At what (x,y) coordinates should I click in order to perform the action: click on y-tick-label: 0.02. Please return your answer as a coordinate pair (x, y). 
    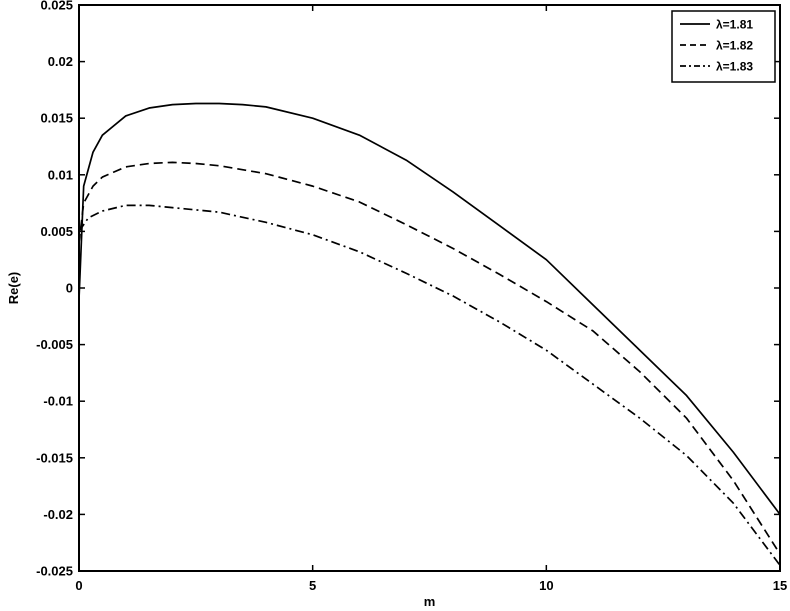
    Looking at the image, I should click on (60, 61).